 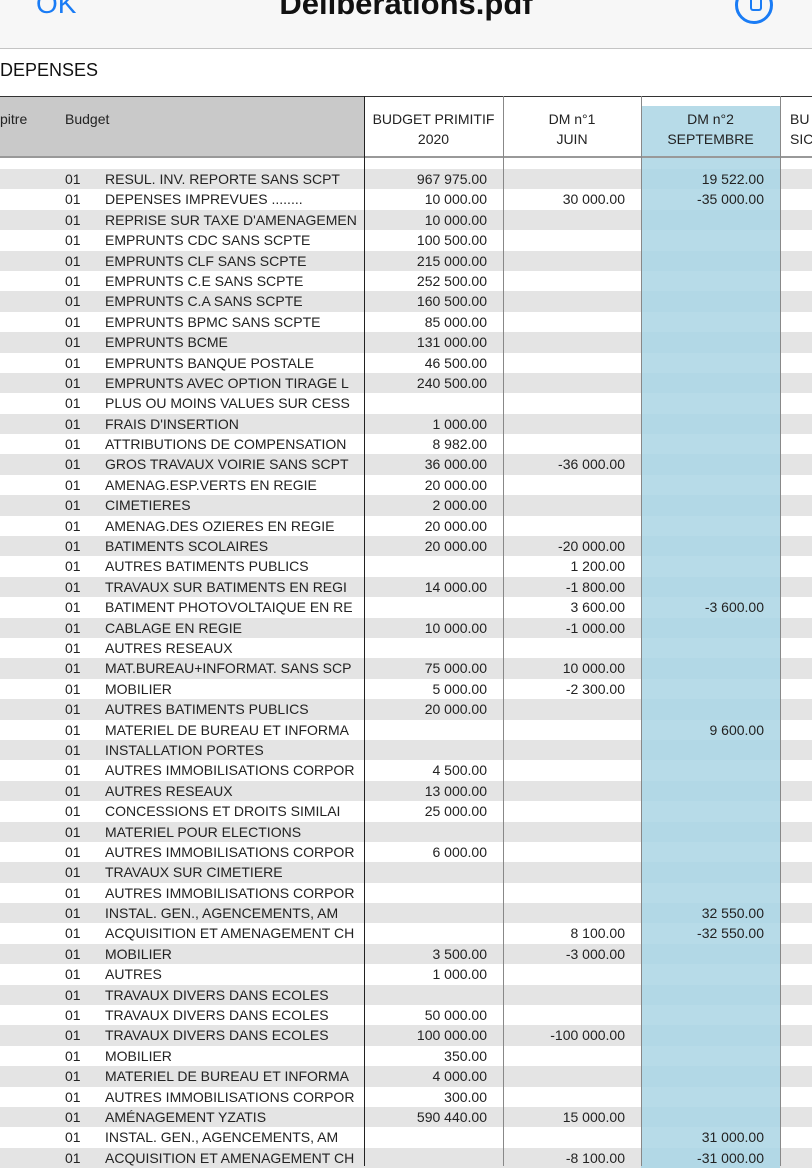 What do you see at coordinates (406, 954) in the screenshot?
I see `table-row: 01 MOBILIER 3 500.00 -3 000.00` at bounding box center [406, 954].